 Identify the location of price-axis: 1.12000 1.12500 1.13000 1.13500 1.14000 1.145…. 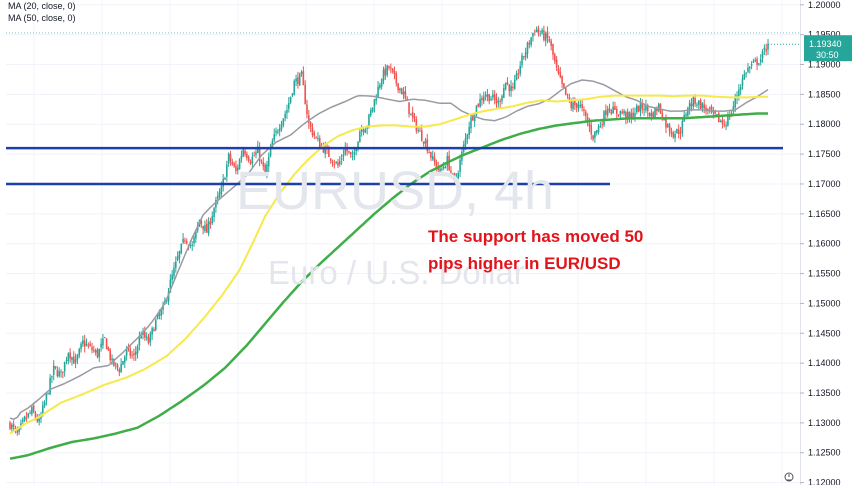
(820, 242).